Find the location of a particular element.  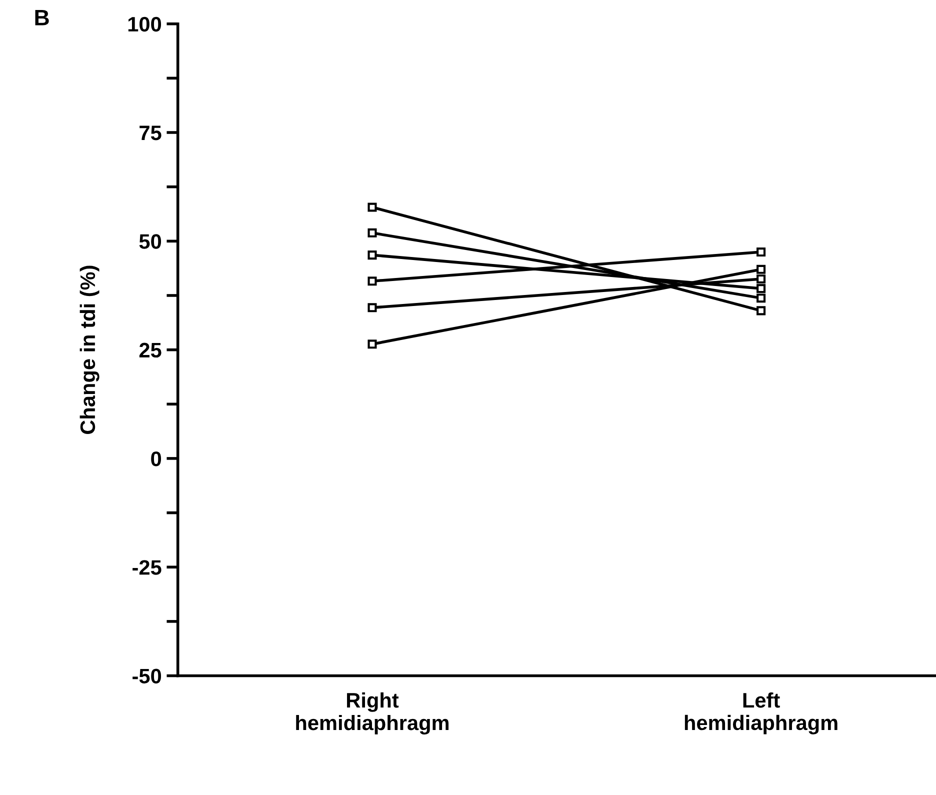

x-tick-label: Right hemidiaphragm is located at coordinates (372, 713).